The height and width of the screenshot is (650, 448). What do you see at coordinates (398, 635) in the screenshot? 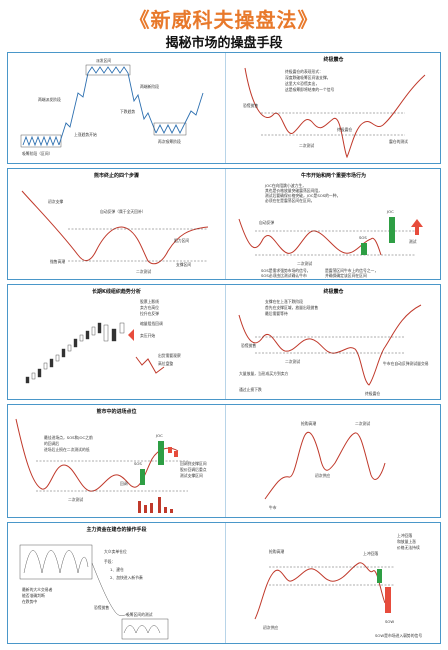
I see `label-note: SOW是市场进入弱势的信号` at bounding box center [398, 635].